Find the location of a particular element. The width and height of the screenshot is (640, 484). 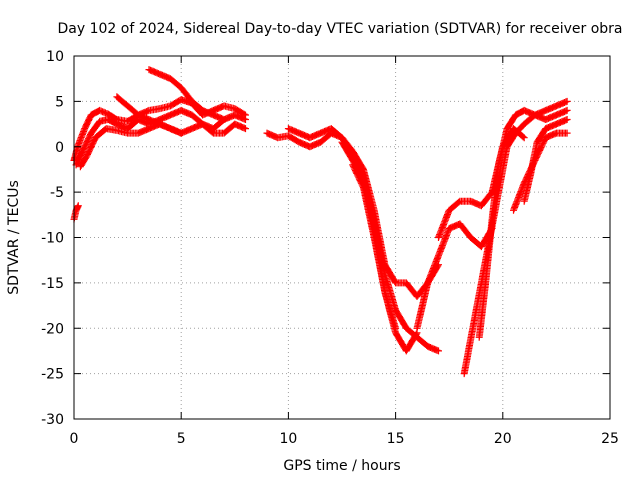

x-tick-label: 25 is located at coordinates (610, 439).